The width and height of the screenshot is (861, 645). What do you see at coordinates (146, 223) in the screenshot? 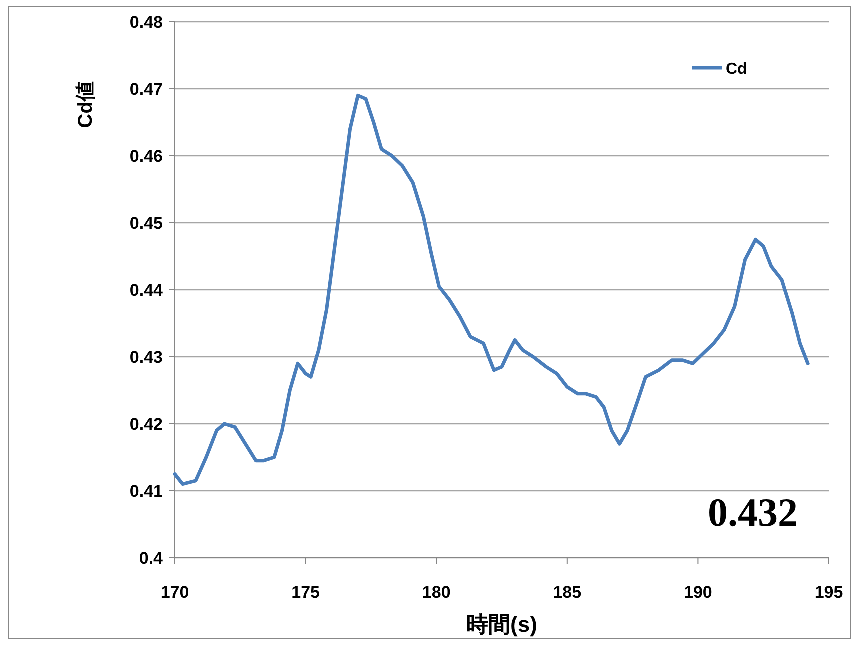
I see `y-tick-label: 0.45` at bounding box center [146, 223].